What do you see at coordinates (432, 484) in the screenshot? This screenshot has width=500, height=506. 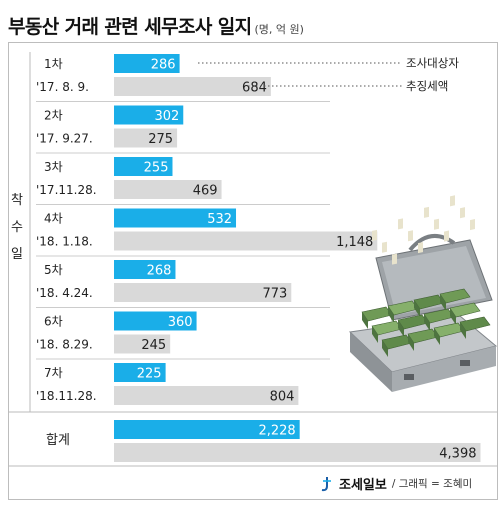 I see `graphic-credit: / 그래픽 = 조혜미` at bounding box center [432, 484].